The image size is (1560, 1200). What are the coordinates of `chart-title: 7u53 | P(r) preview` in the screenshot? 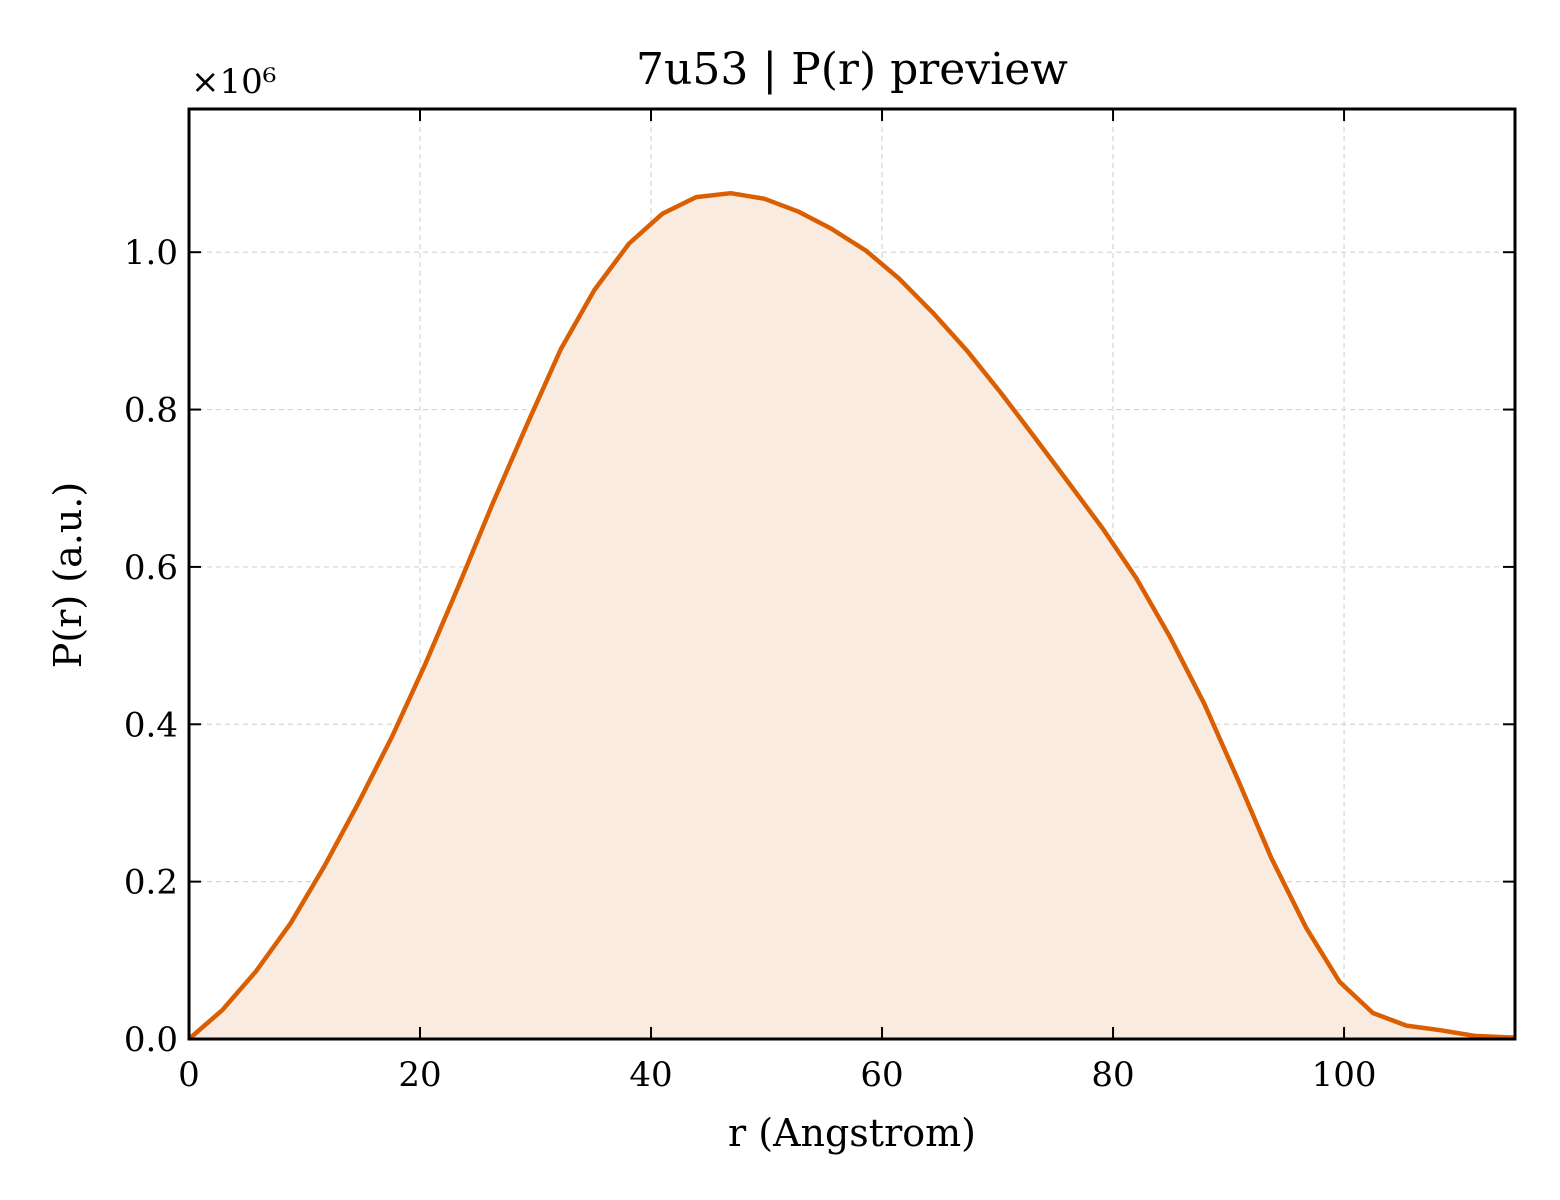 It's located at (852, 69).